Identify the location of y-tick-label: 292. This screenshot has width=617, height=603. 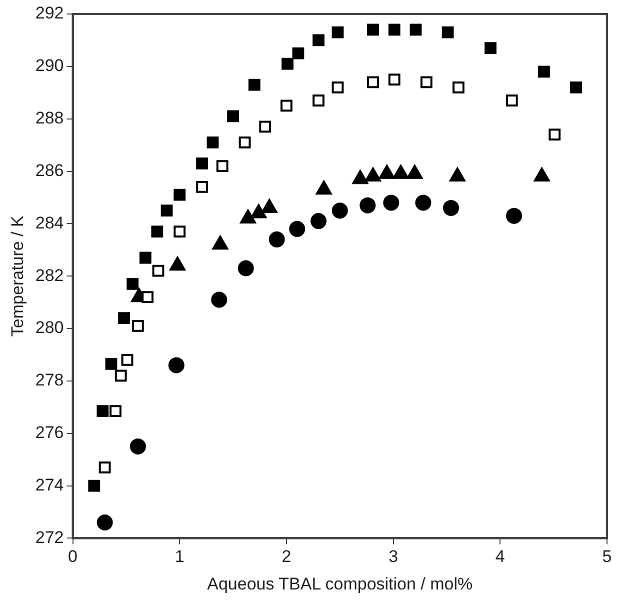
(49, 13).